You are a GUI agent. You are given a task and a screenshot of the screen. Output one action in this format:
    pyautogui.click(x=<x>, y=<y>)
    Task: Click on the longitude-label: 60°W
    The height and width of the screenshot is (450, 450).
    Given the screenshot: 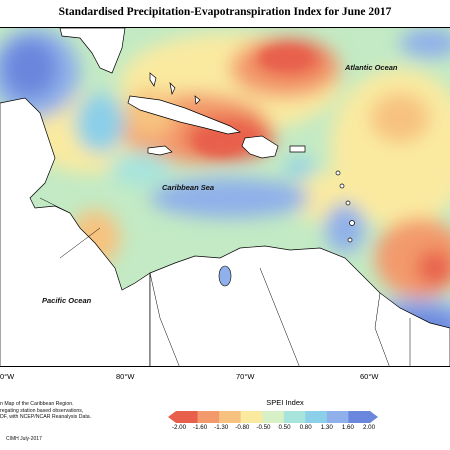 What is the action you would take?
    pyautogui.click(x=369, y=376)
    